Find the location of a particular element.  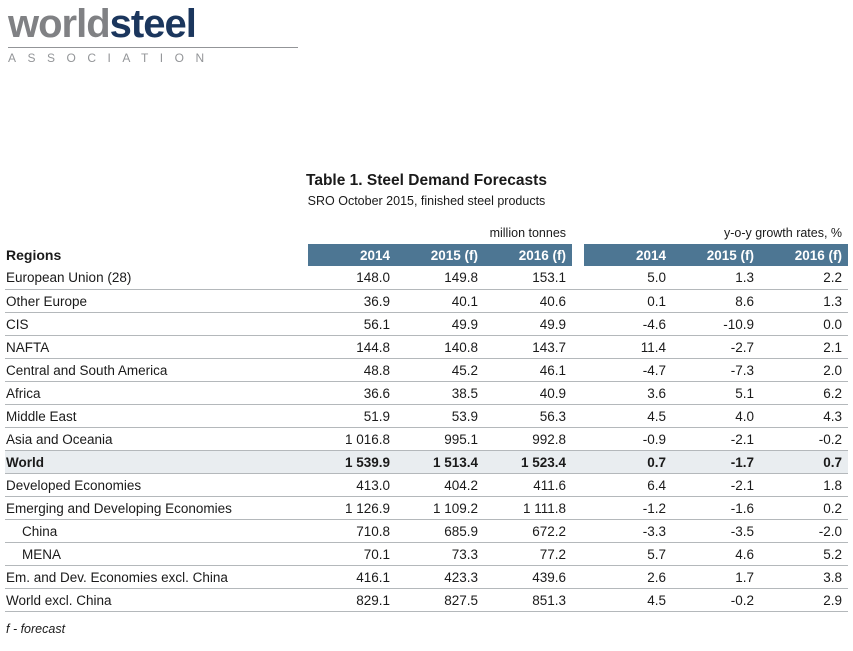

growth-rate-cell: -3.5 is located at coordinates (716, 531).